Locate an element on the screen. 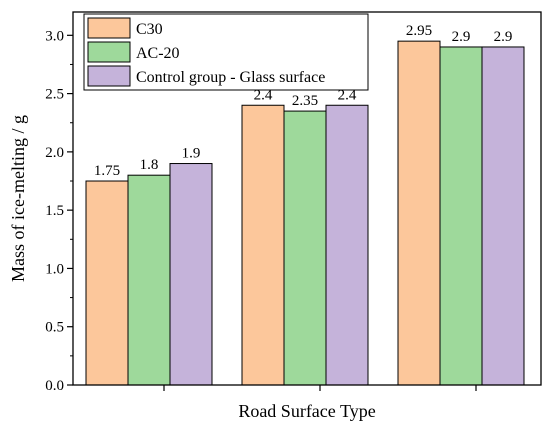 The height and width of the screenshot is (428, 550). y-axis-ticks: 0.0 0.5 1.0 1.5 2.0 2.5 3.0 is located at coordinates (59, 211).